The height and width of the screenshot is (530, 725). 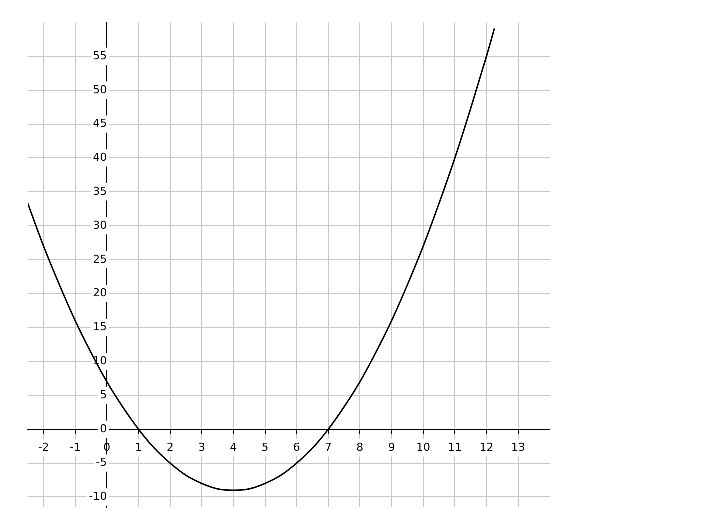 I want to click on y-tick-label: 20, so click(x=100, y=293).